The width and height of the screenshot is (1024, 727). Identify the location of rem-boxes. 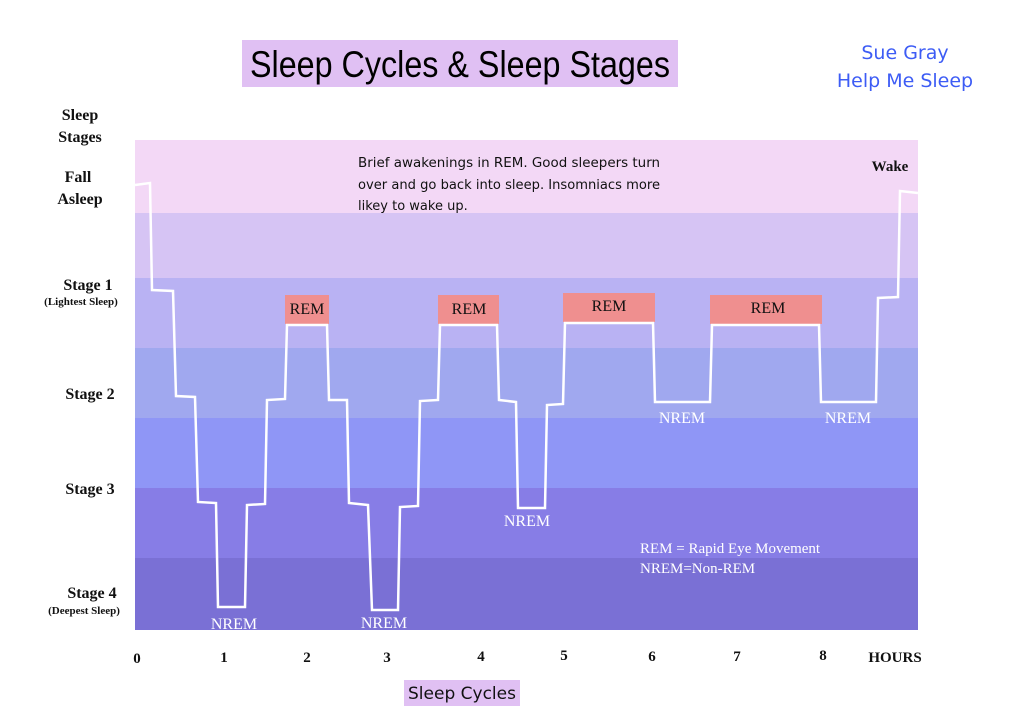
(553, 308).